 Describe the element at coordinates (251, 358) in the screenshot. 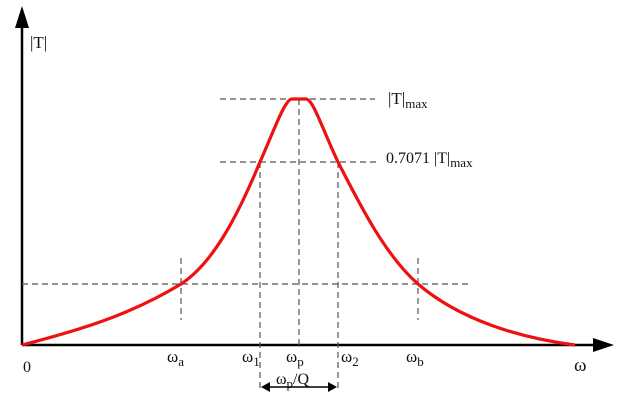

I see `omega-1-label: ω1` at that location.